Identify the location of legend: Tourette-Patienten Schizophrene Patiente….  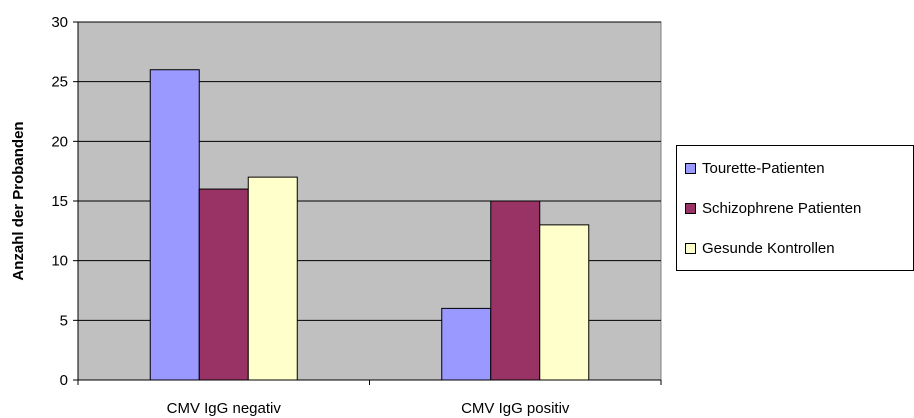
(795, 208).